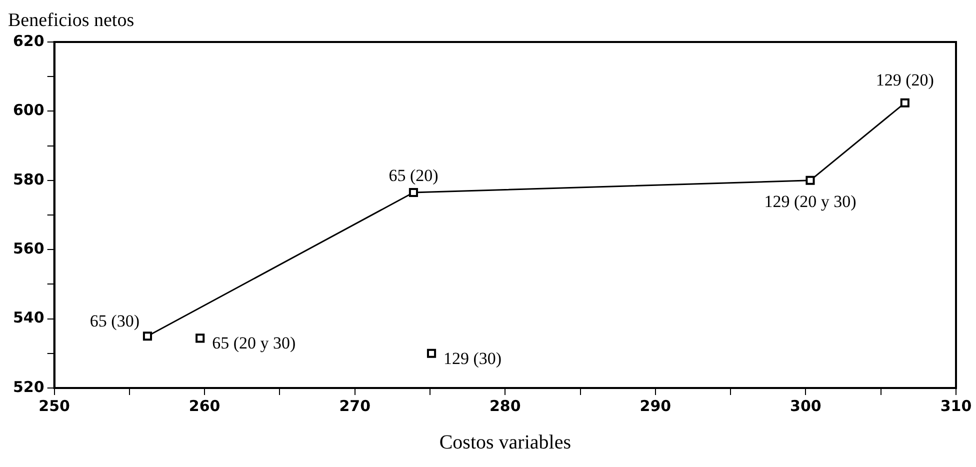  What do you see at coordinates (413, 175) in the screenshot?
I see `annotation: 65 (20)` at bounding box center [413, 175].